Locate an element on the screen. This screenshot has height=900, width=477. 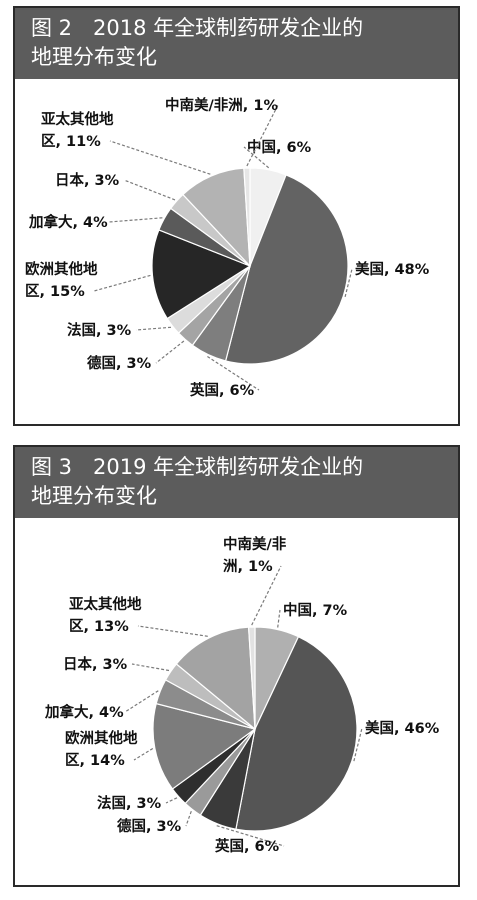
chart-title-line1: 图 3 2019 年全球制药研发企业的 is located at coordinates (197, 467).